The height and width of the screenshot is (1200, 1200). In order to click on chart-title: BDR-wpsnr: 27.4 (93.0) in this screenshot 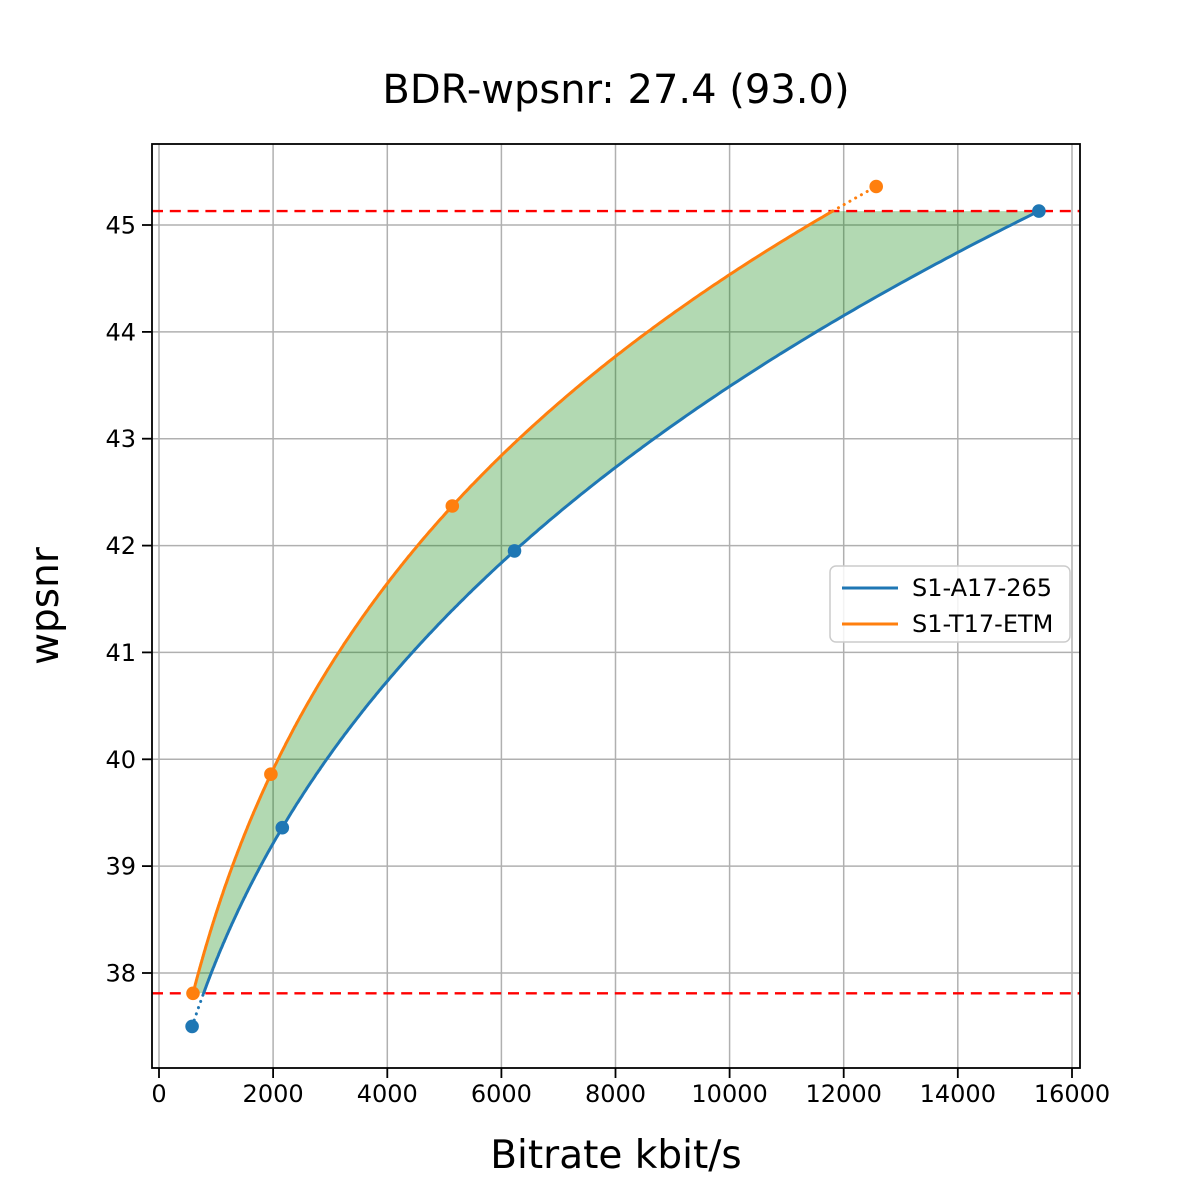, I will do `click(615, 90)`.